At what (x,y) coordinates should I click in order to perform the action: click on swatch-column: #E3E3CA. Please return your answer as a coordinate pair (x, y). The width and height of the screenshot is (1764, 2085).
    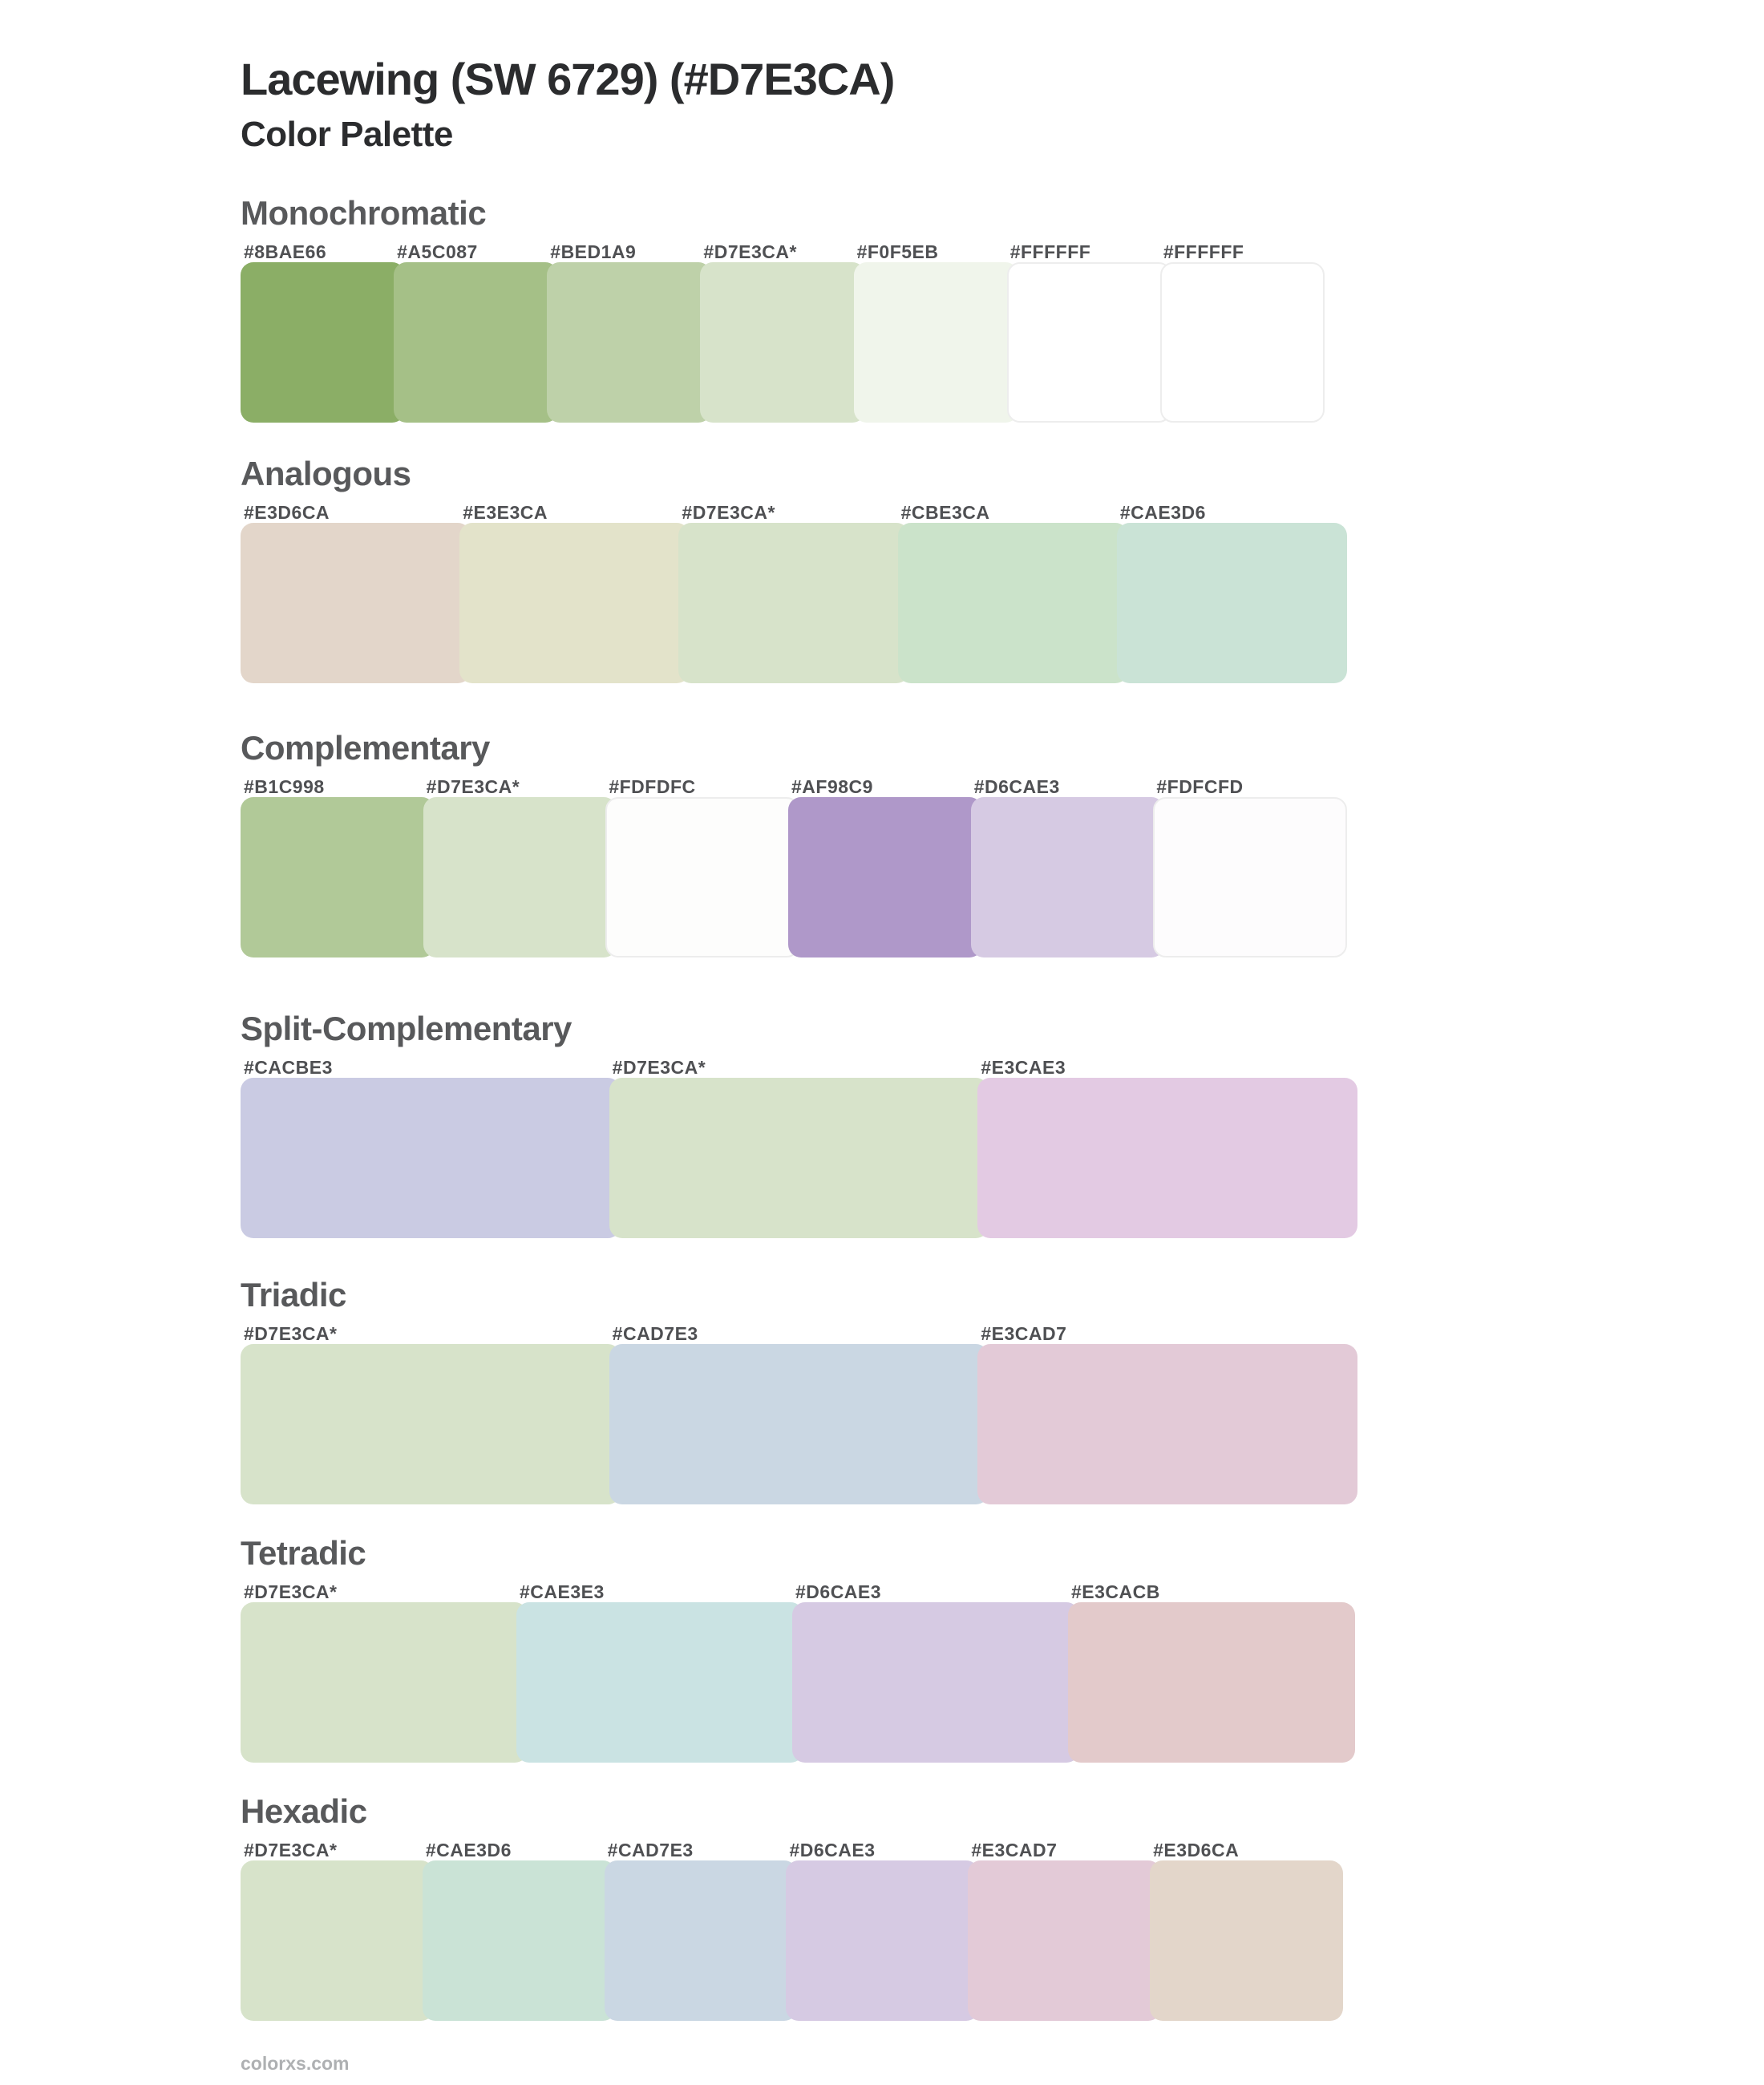
    Looking at the image, I should click on (574, 592).